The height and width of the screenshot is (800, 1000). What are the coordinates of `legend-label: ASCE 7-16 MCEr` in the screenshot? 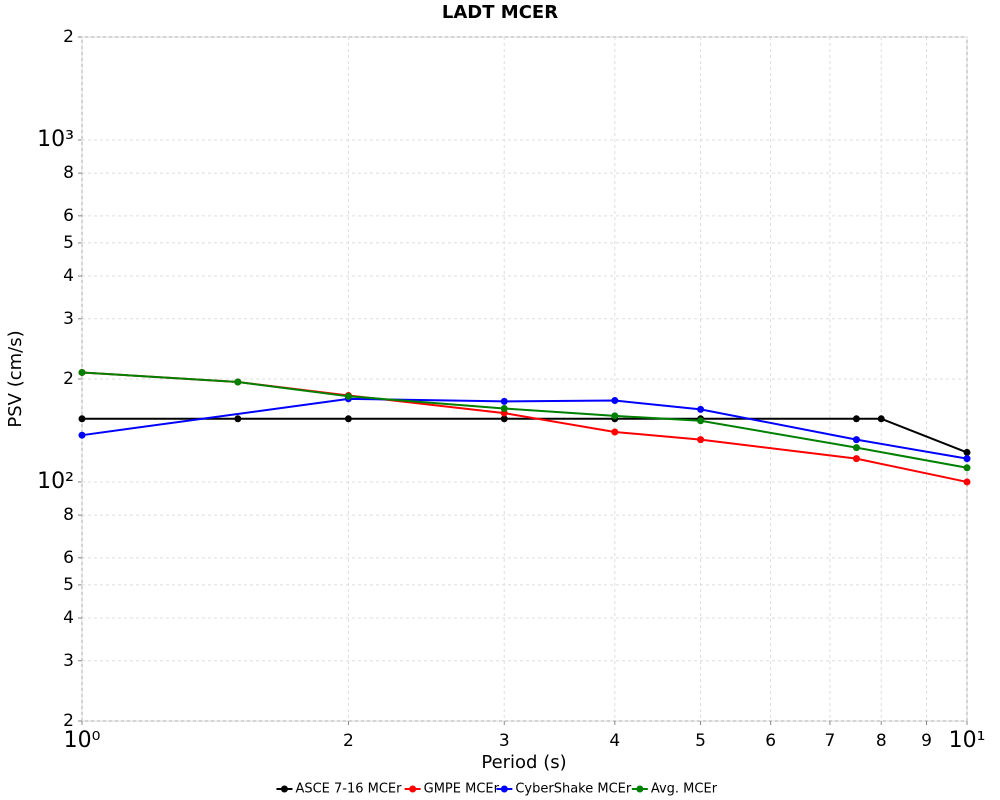 It's located at (348, 789).